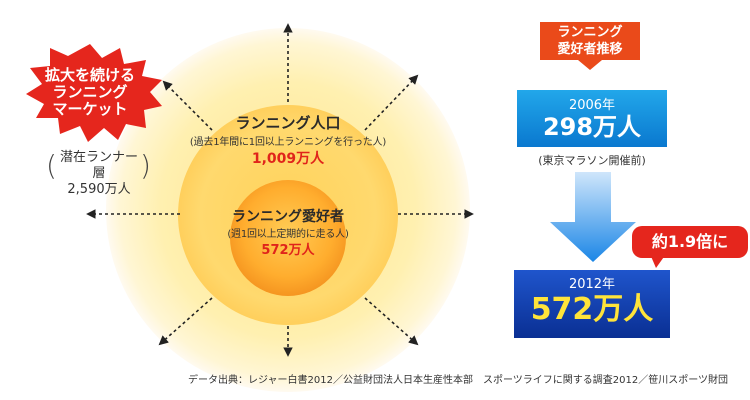 This screenshot has height=400, width=750. Describe the element at coordinates (592, 105) in the screenshot. I see `year-2006: 2006年` at that location.